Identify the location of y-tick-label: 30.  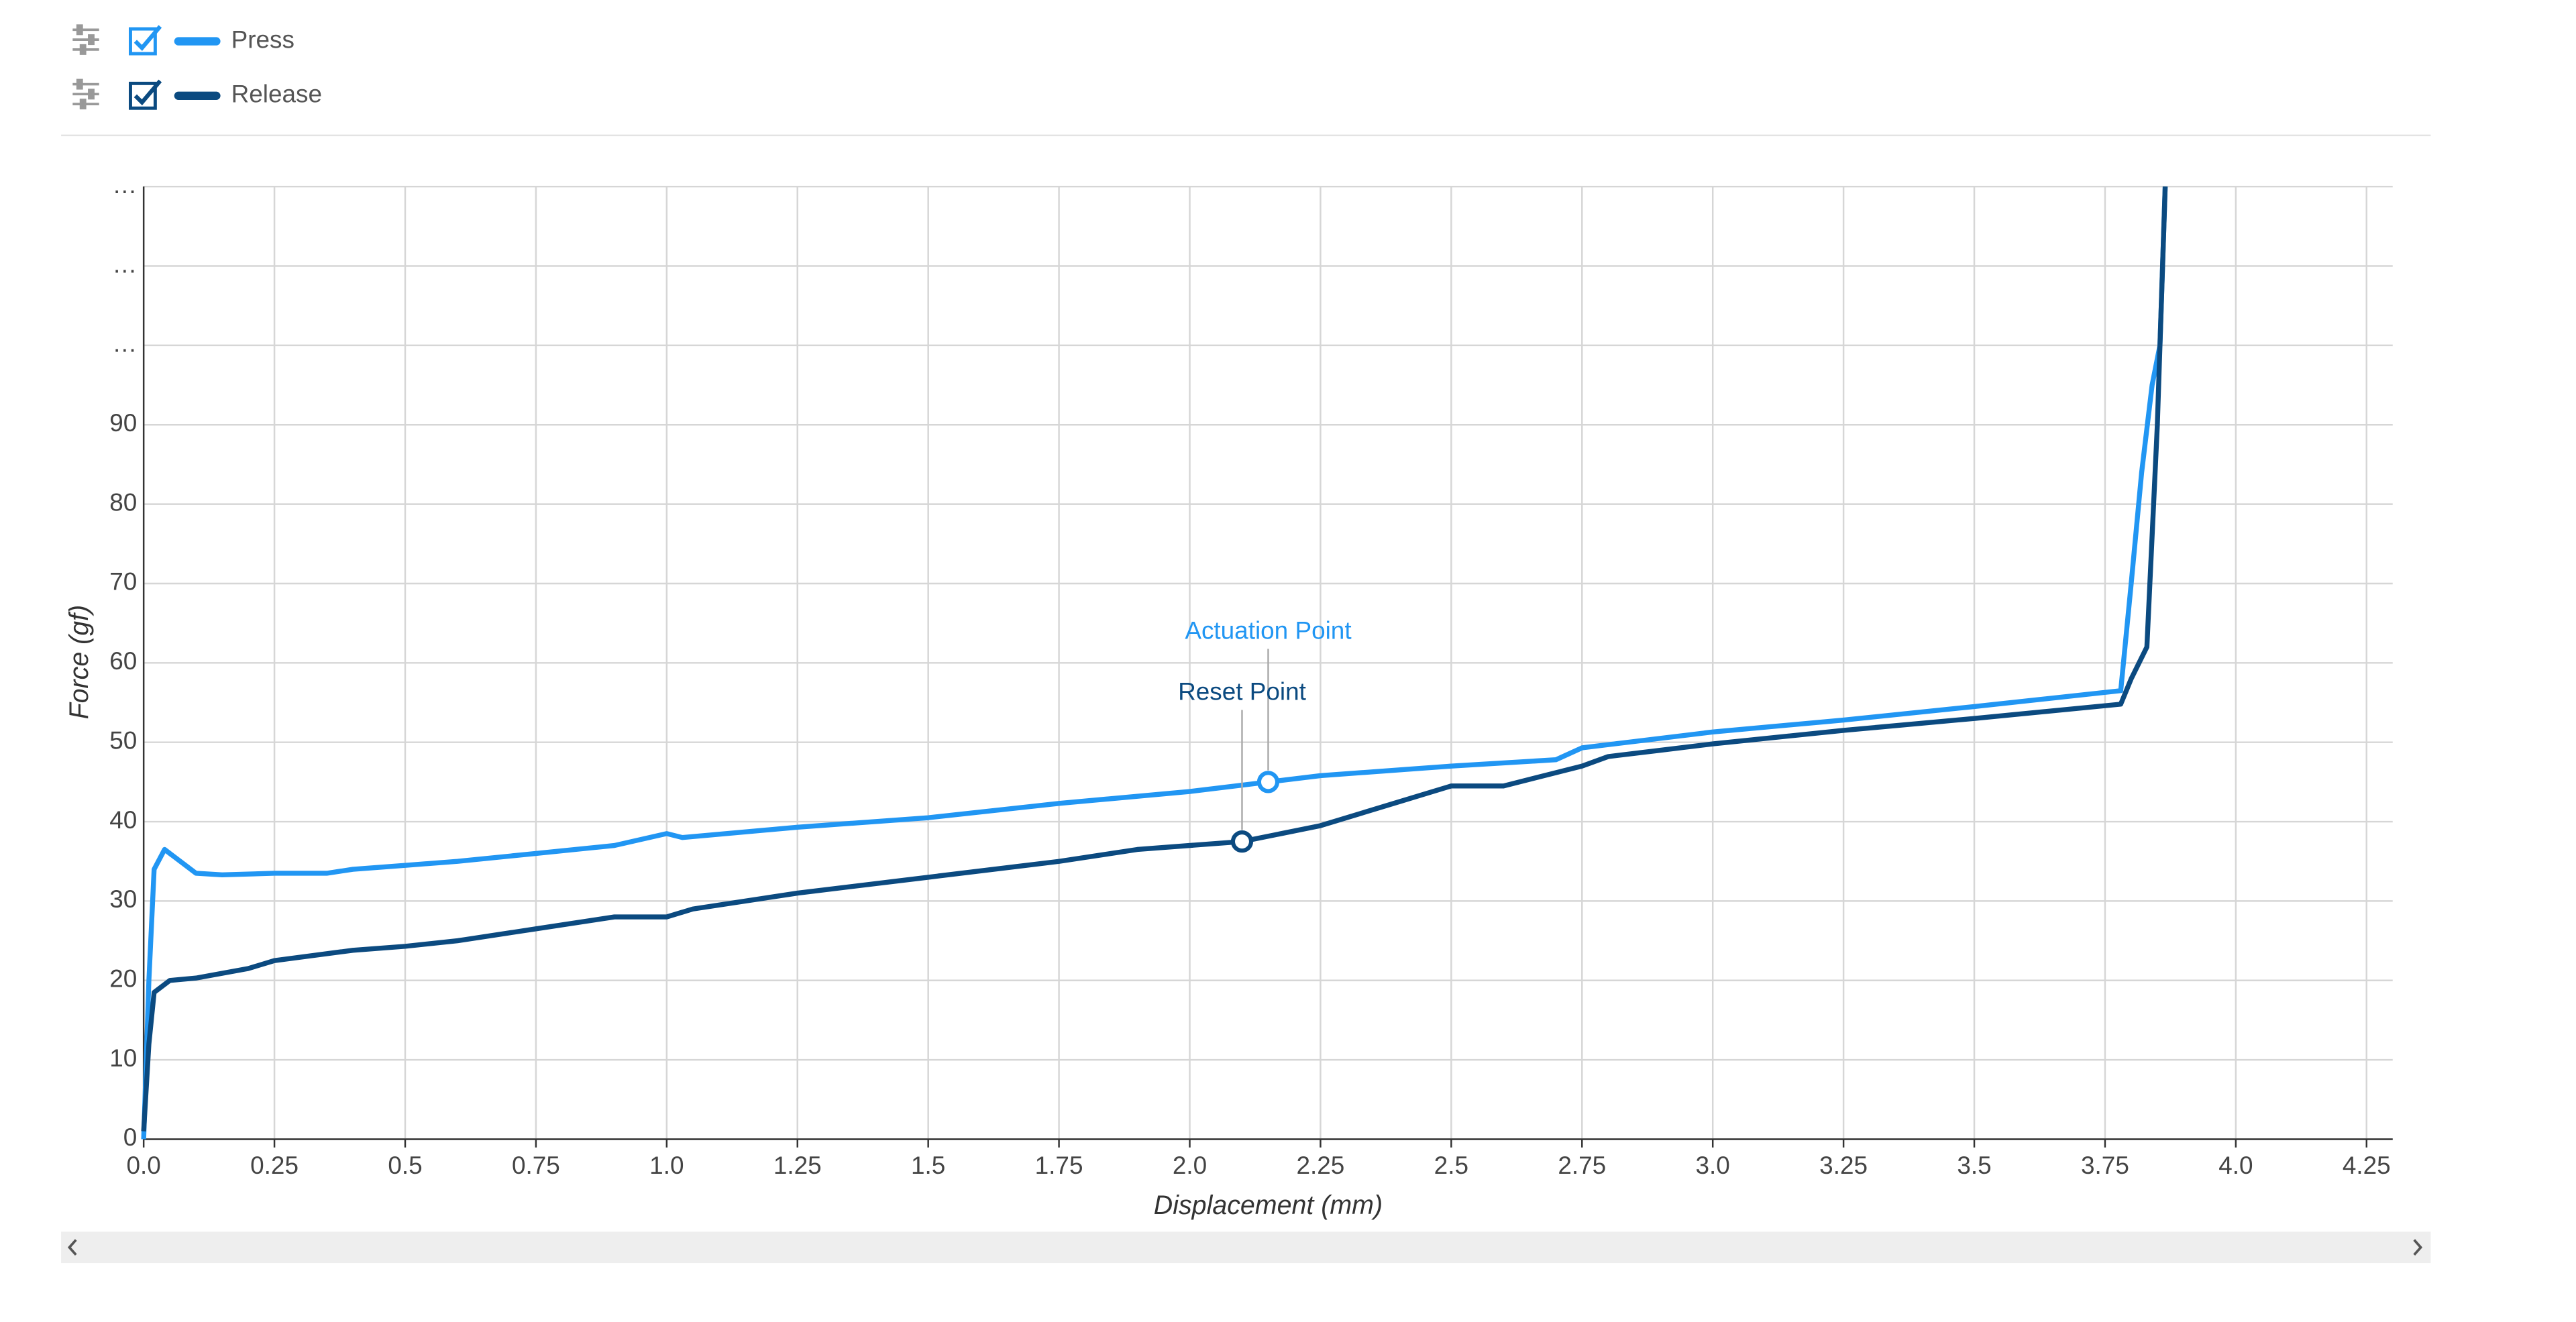
(123, 899).